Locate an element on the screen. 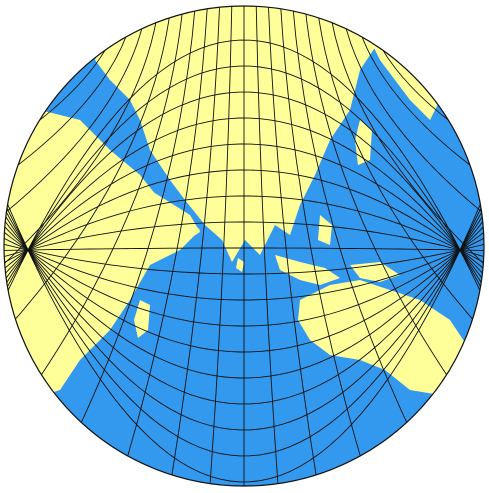 The width and height of the screenshot is (489, 493). japan is located at coordinates (363, 142).